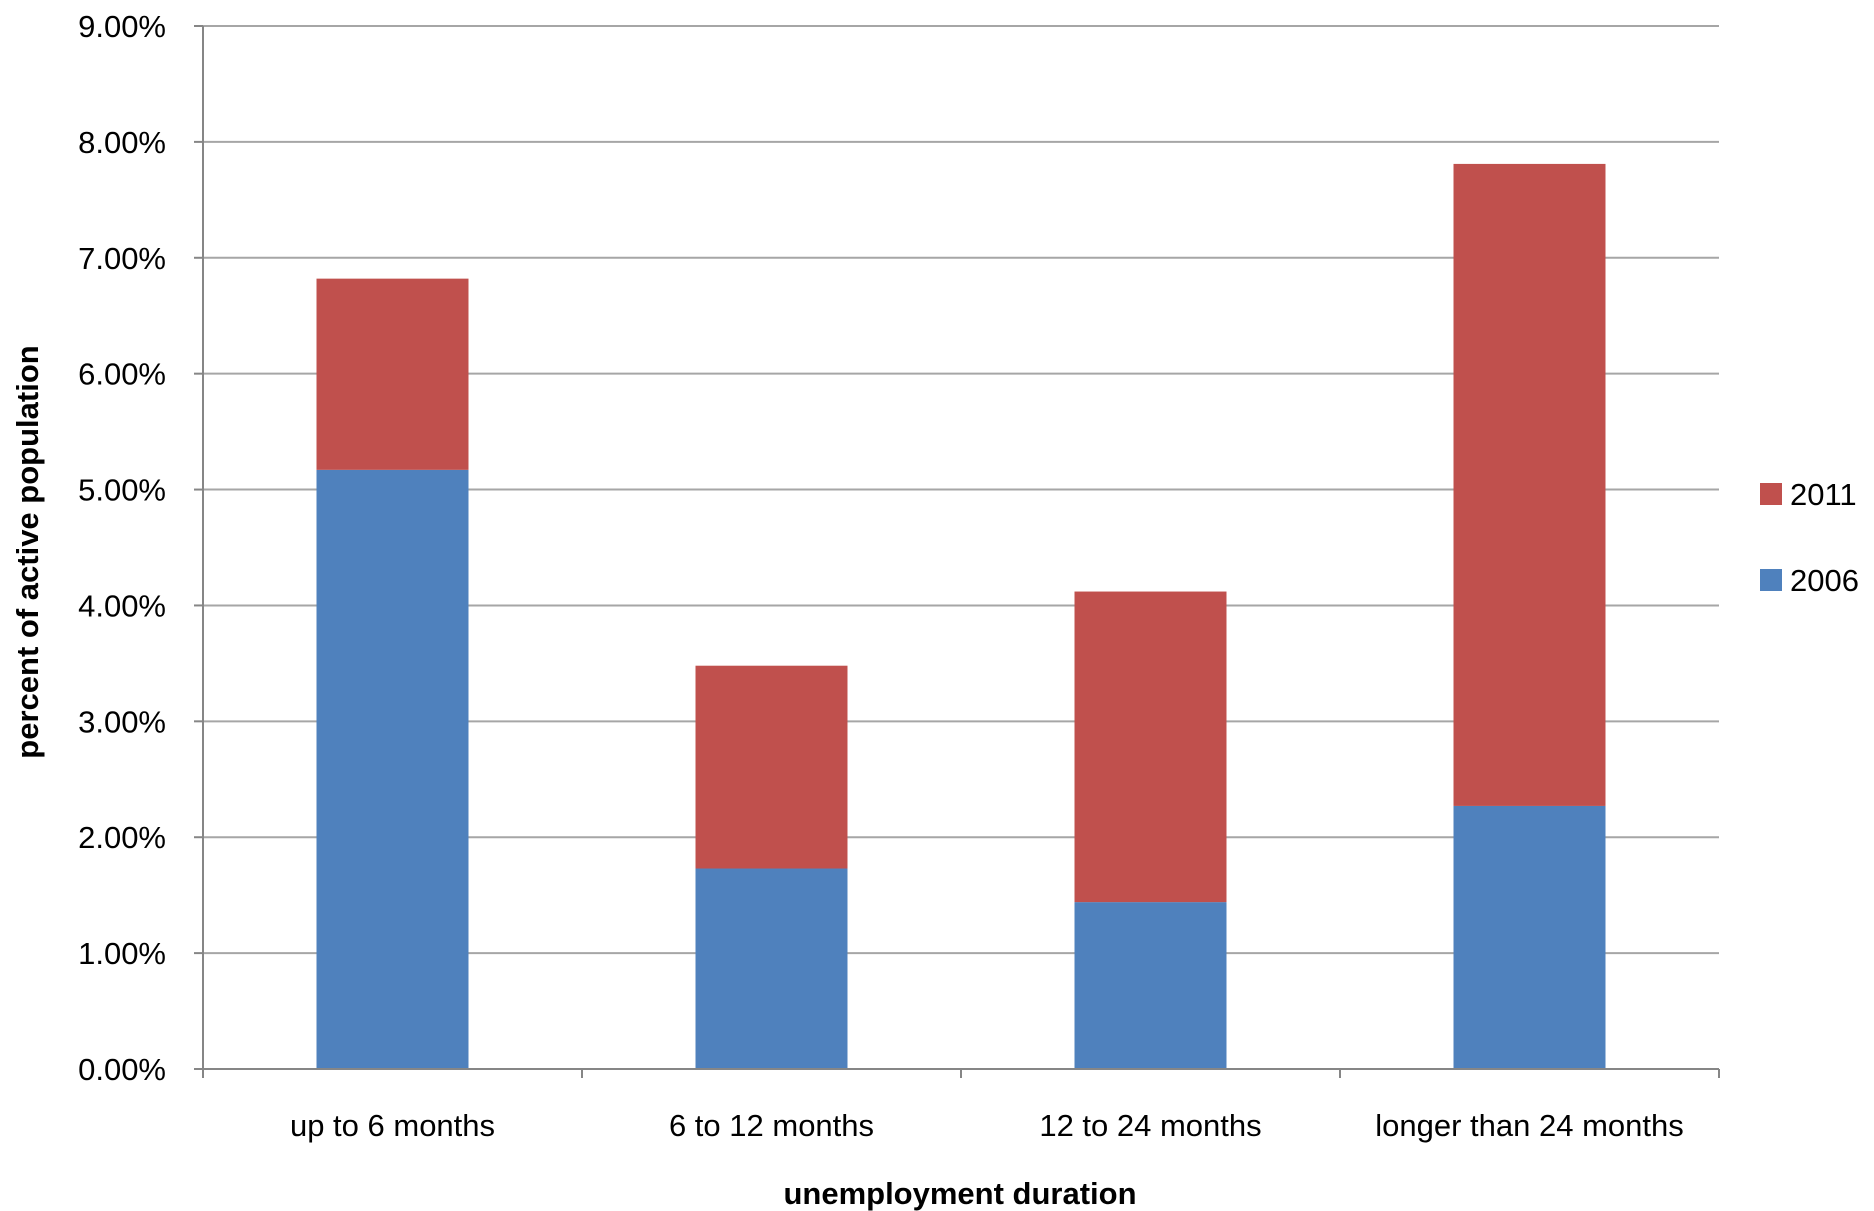  Describe the element at coordinates (1771, 580) in the screenshot. I see `legend-swatch-2006` at that location.